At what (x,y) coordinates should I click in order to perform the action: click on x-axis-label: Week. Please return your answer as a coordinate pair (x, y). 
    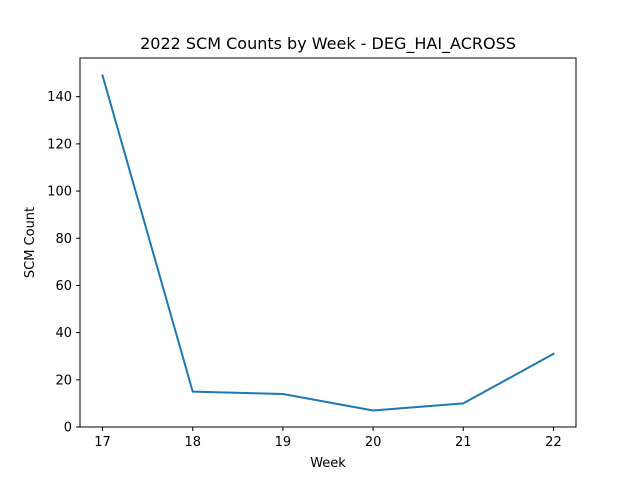
    Looking at the image, I should click on (328, 463).